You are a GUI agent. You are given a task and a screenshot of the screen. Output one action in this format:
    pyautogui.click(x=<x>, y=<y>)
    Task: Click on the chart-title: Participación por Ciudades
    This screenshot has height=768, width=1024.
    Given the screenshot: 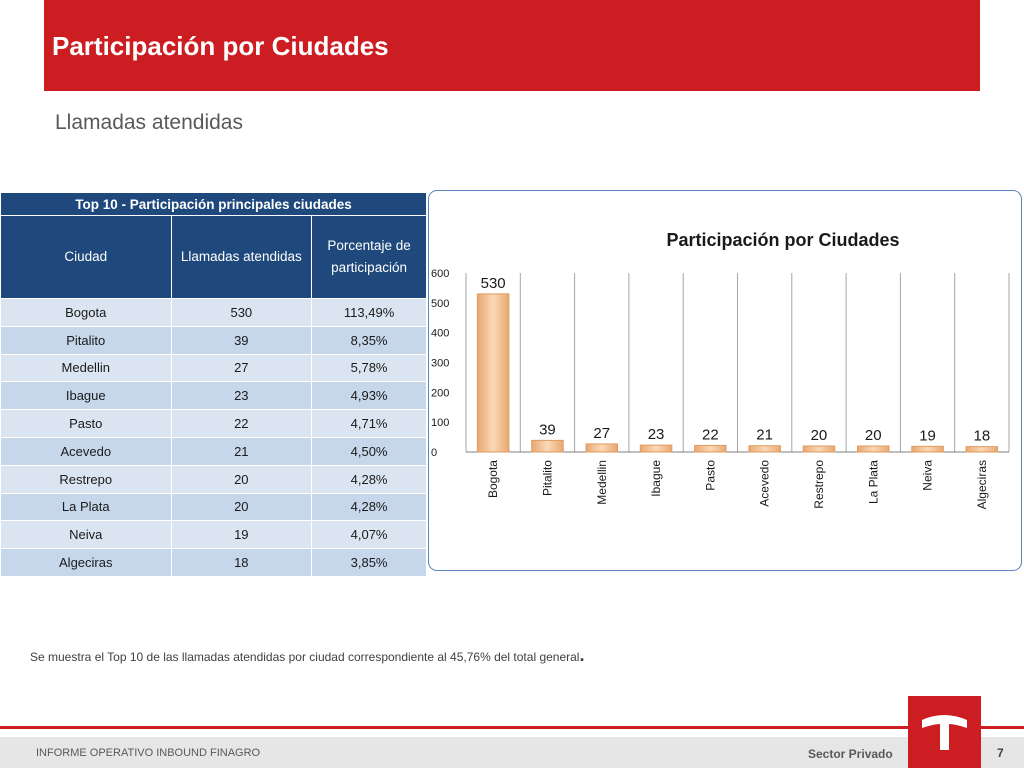 What is the action you would take?
    pyautogui.click(x=782, y=240)
    